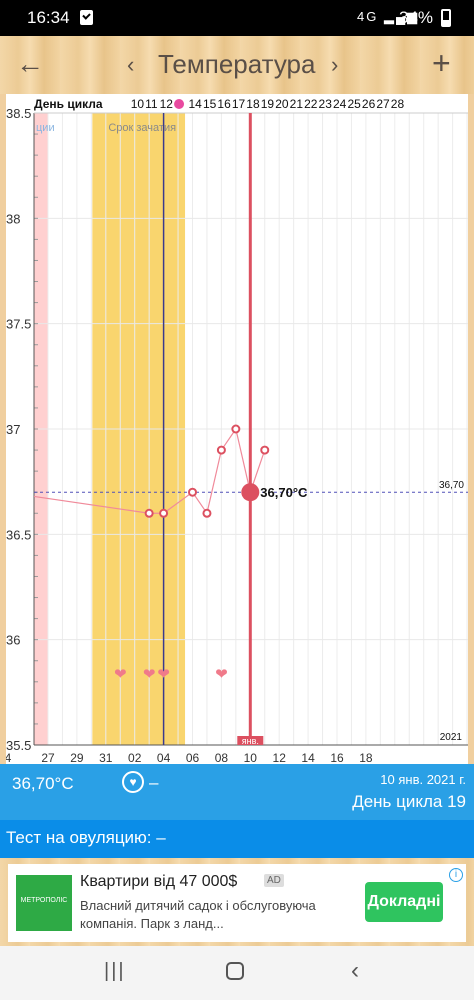 The height and width of the screenshot is (1000, 474). Describe the element at coordinates (18, 113) in the screenshot. I see `y-tick-label: 38.5` at that location.